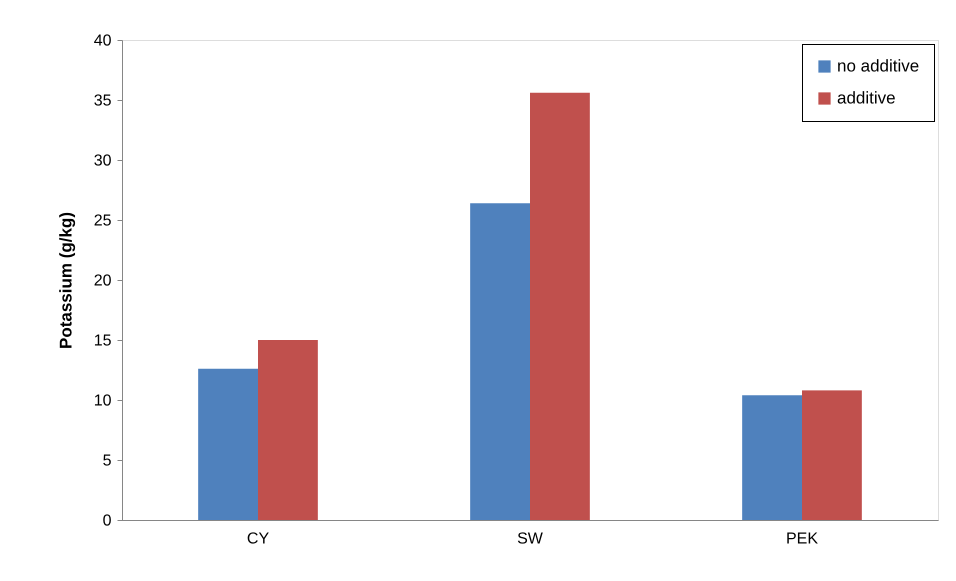  I want to click on y-axis-title: Potassium (g/kg), so click(66, 280).